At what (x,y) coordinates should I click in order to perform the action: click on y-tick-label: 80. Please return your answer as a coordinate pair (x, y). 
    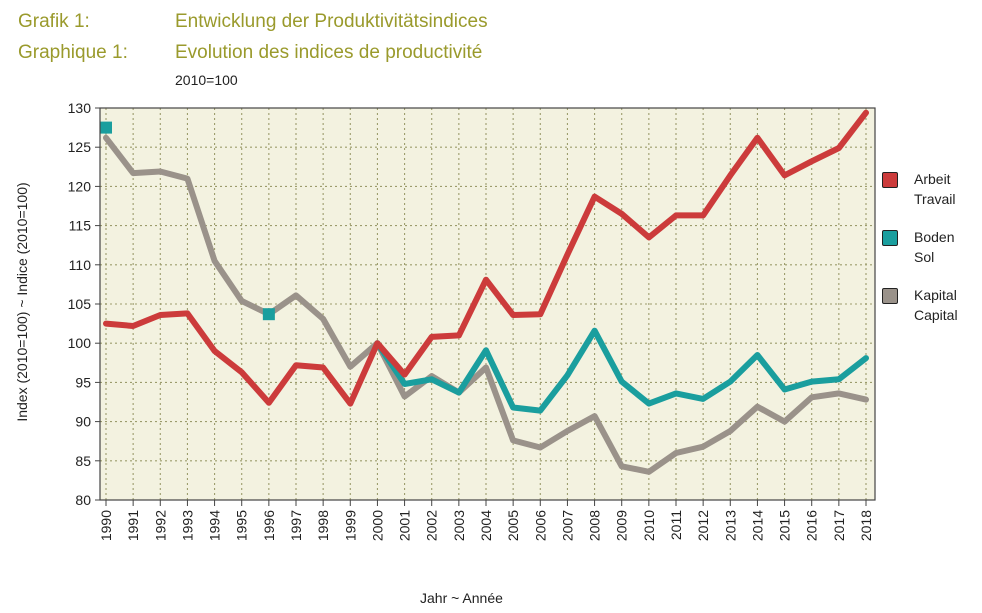
    Looking at the image, I should click on (83, 500).